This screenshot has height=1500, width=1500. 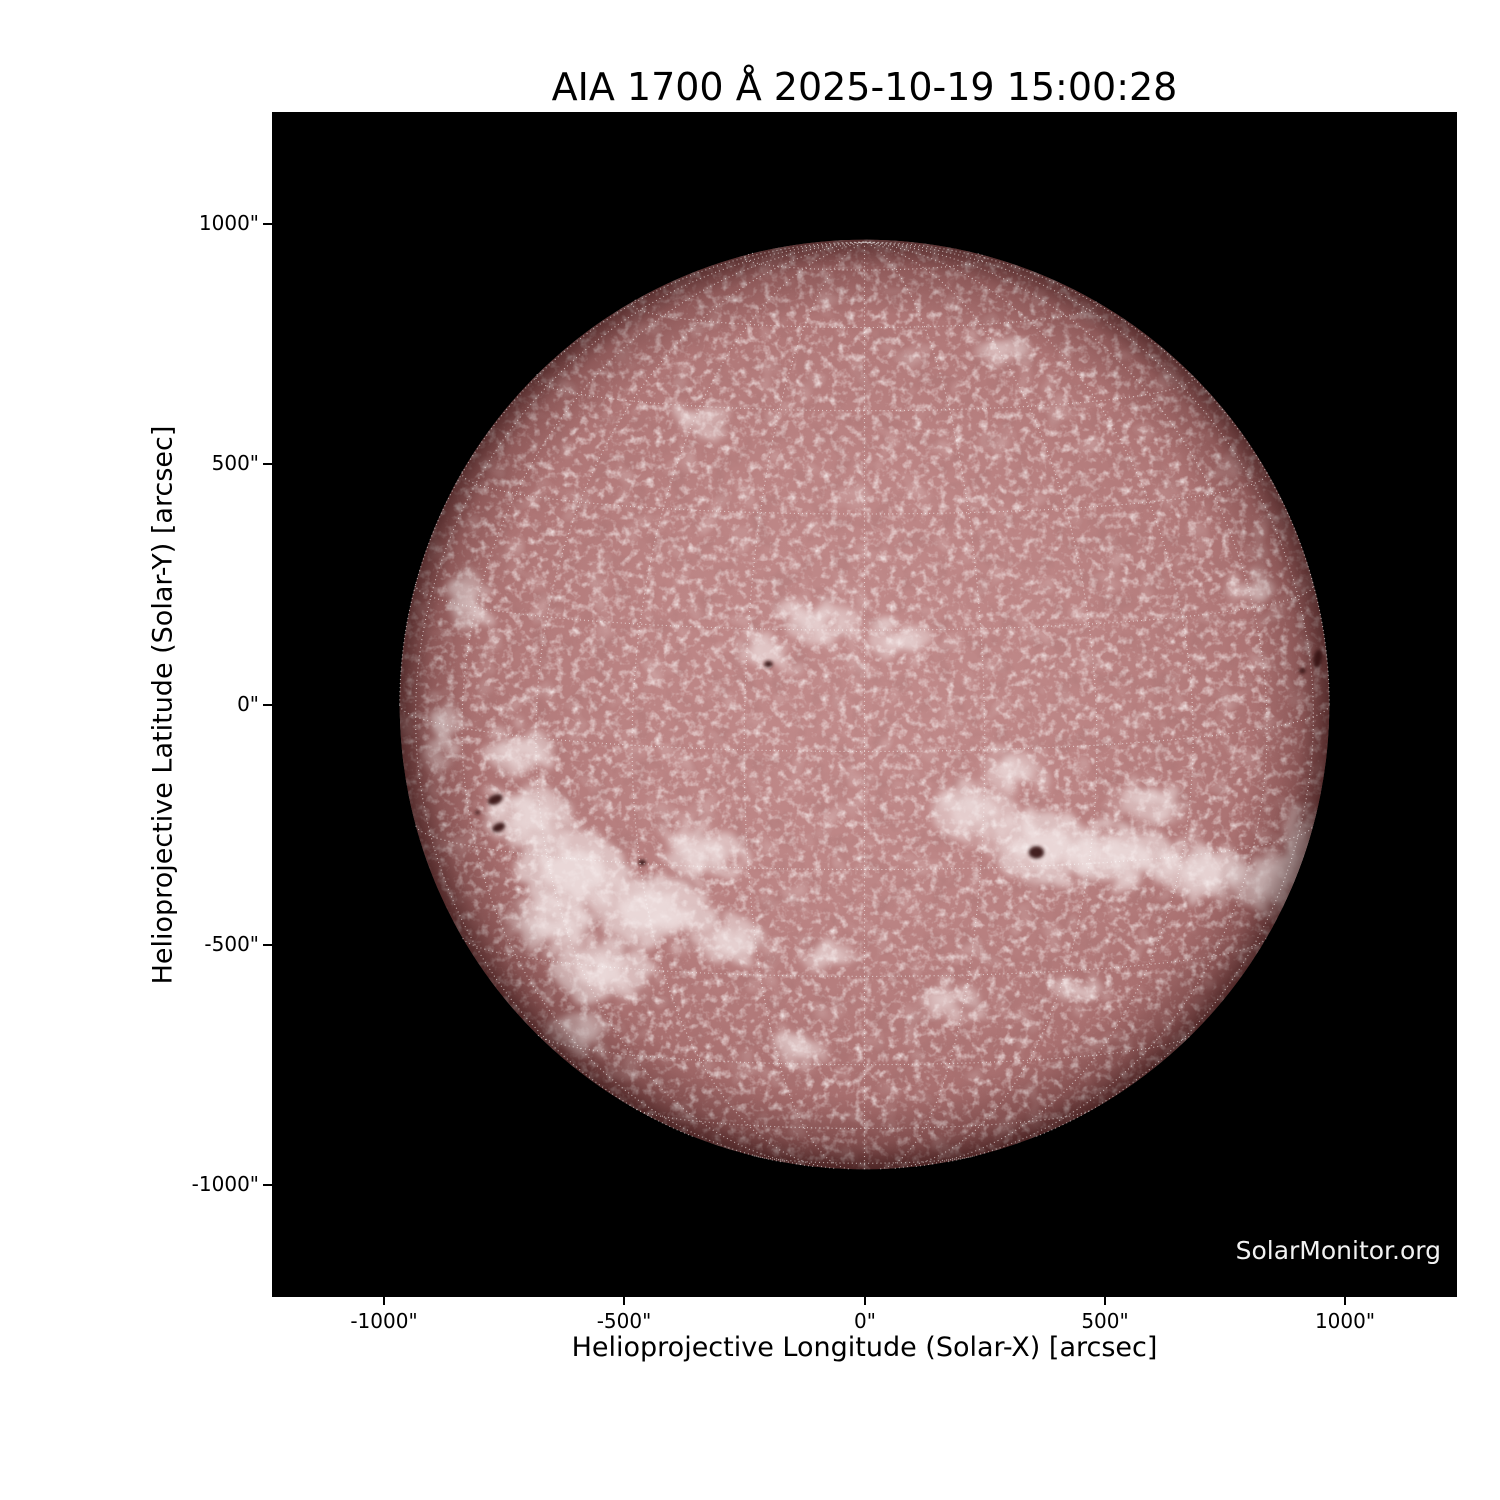 What do you see at coordinates (228, 223) in the screenshot?
I see `y-tick-label: 1000"` at bounding box center [228, 223].